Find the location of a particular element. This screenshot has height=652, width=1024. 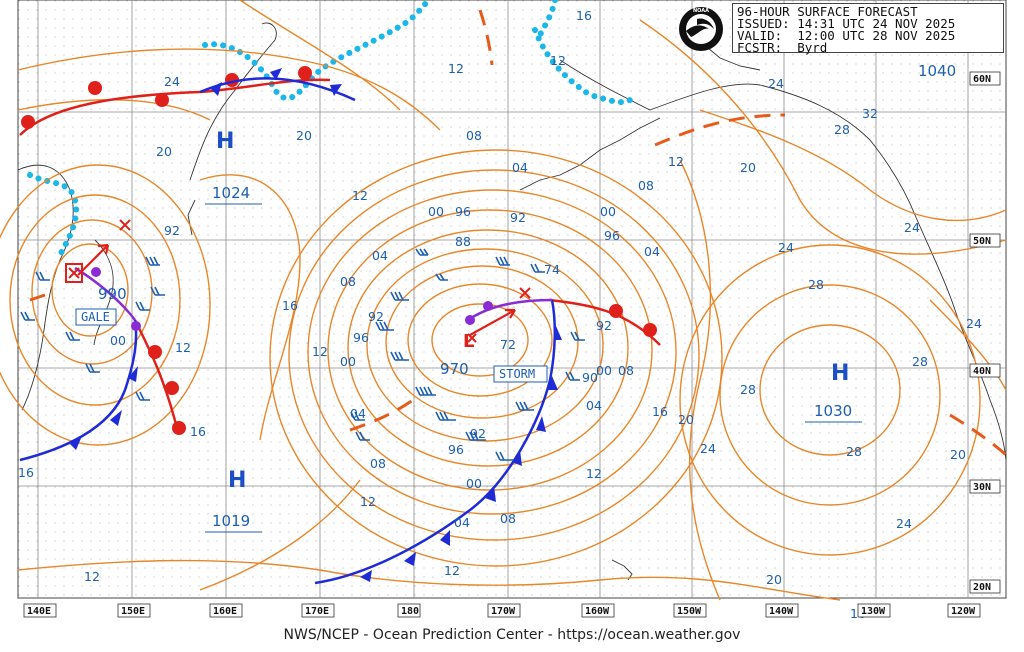

svg-text: 88 is located at coordinates (463, 241).